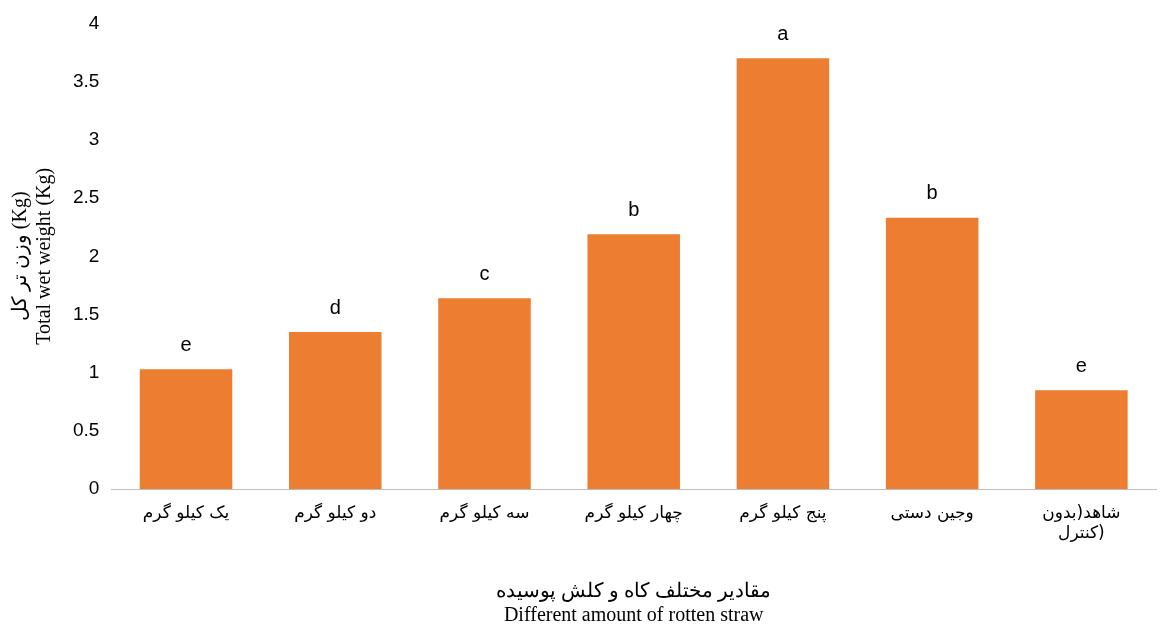 The image size is (1166, 632). What do you see at coordinates (86, 430) in the screenshot?
I see `y-tick-label: 0.5` at bounding box center [86, 430].